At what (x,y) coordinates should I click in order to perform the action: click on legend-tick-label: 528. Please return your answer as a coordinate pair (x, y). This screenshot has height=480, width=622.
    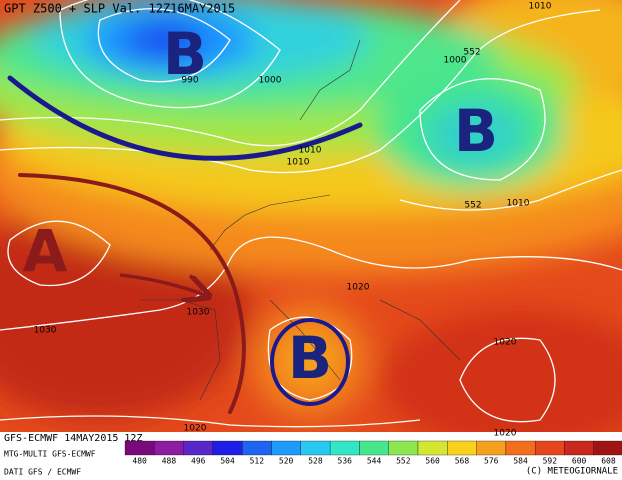
    Looking at the image, I should click on (315, 461).